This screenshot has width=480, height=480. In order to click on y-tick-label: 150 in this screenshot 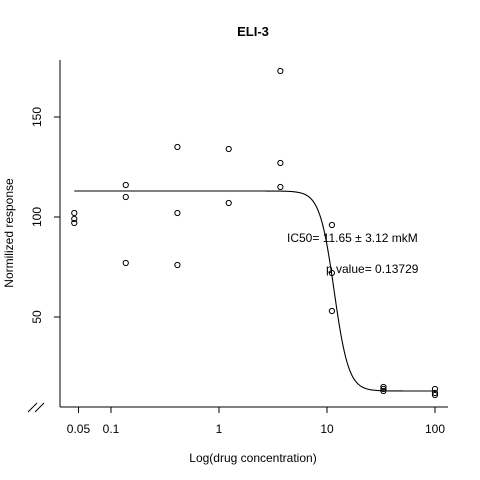, I will do `click(37, 117)`.